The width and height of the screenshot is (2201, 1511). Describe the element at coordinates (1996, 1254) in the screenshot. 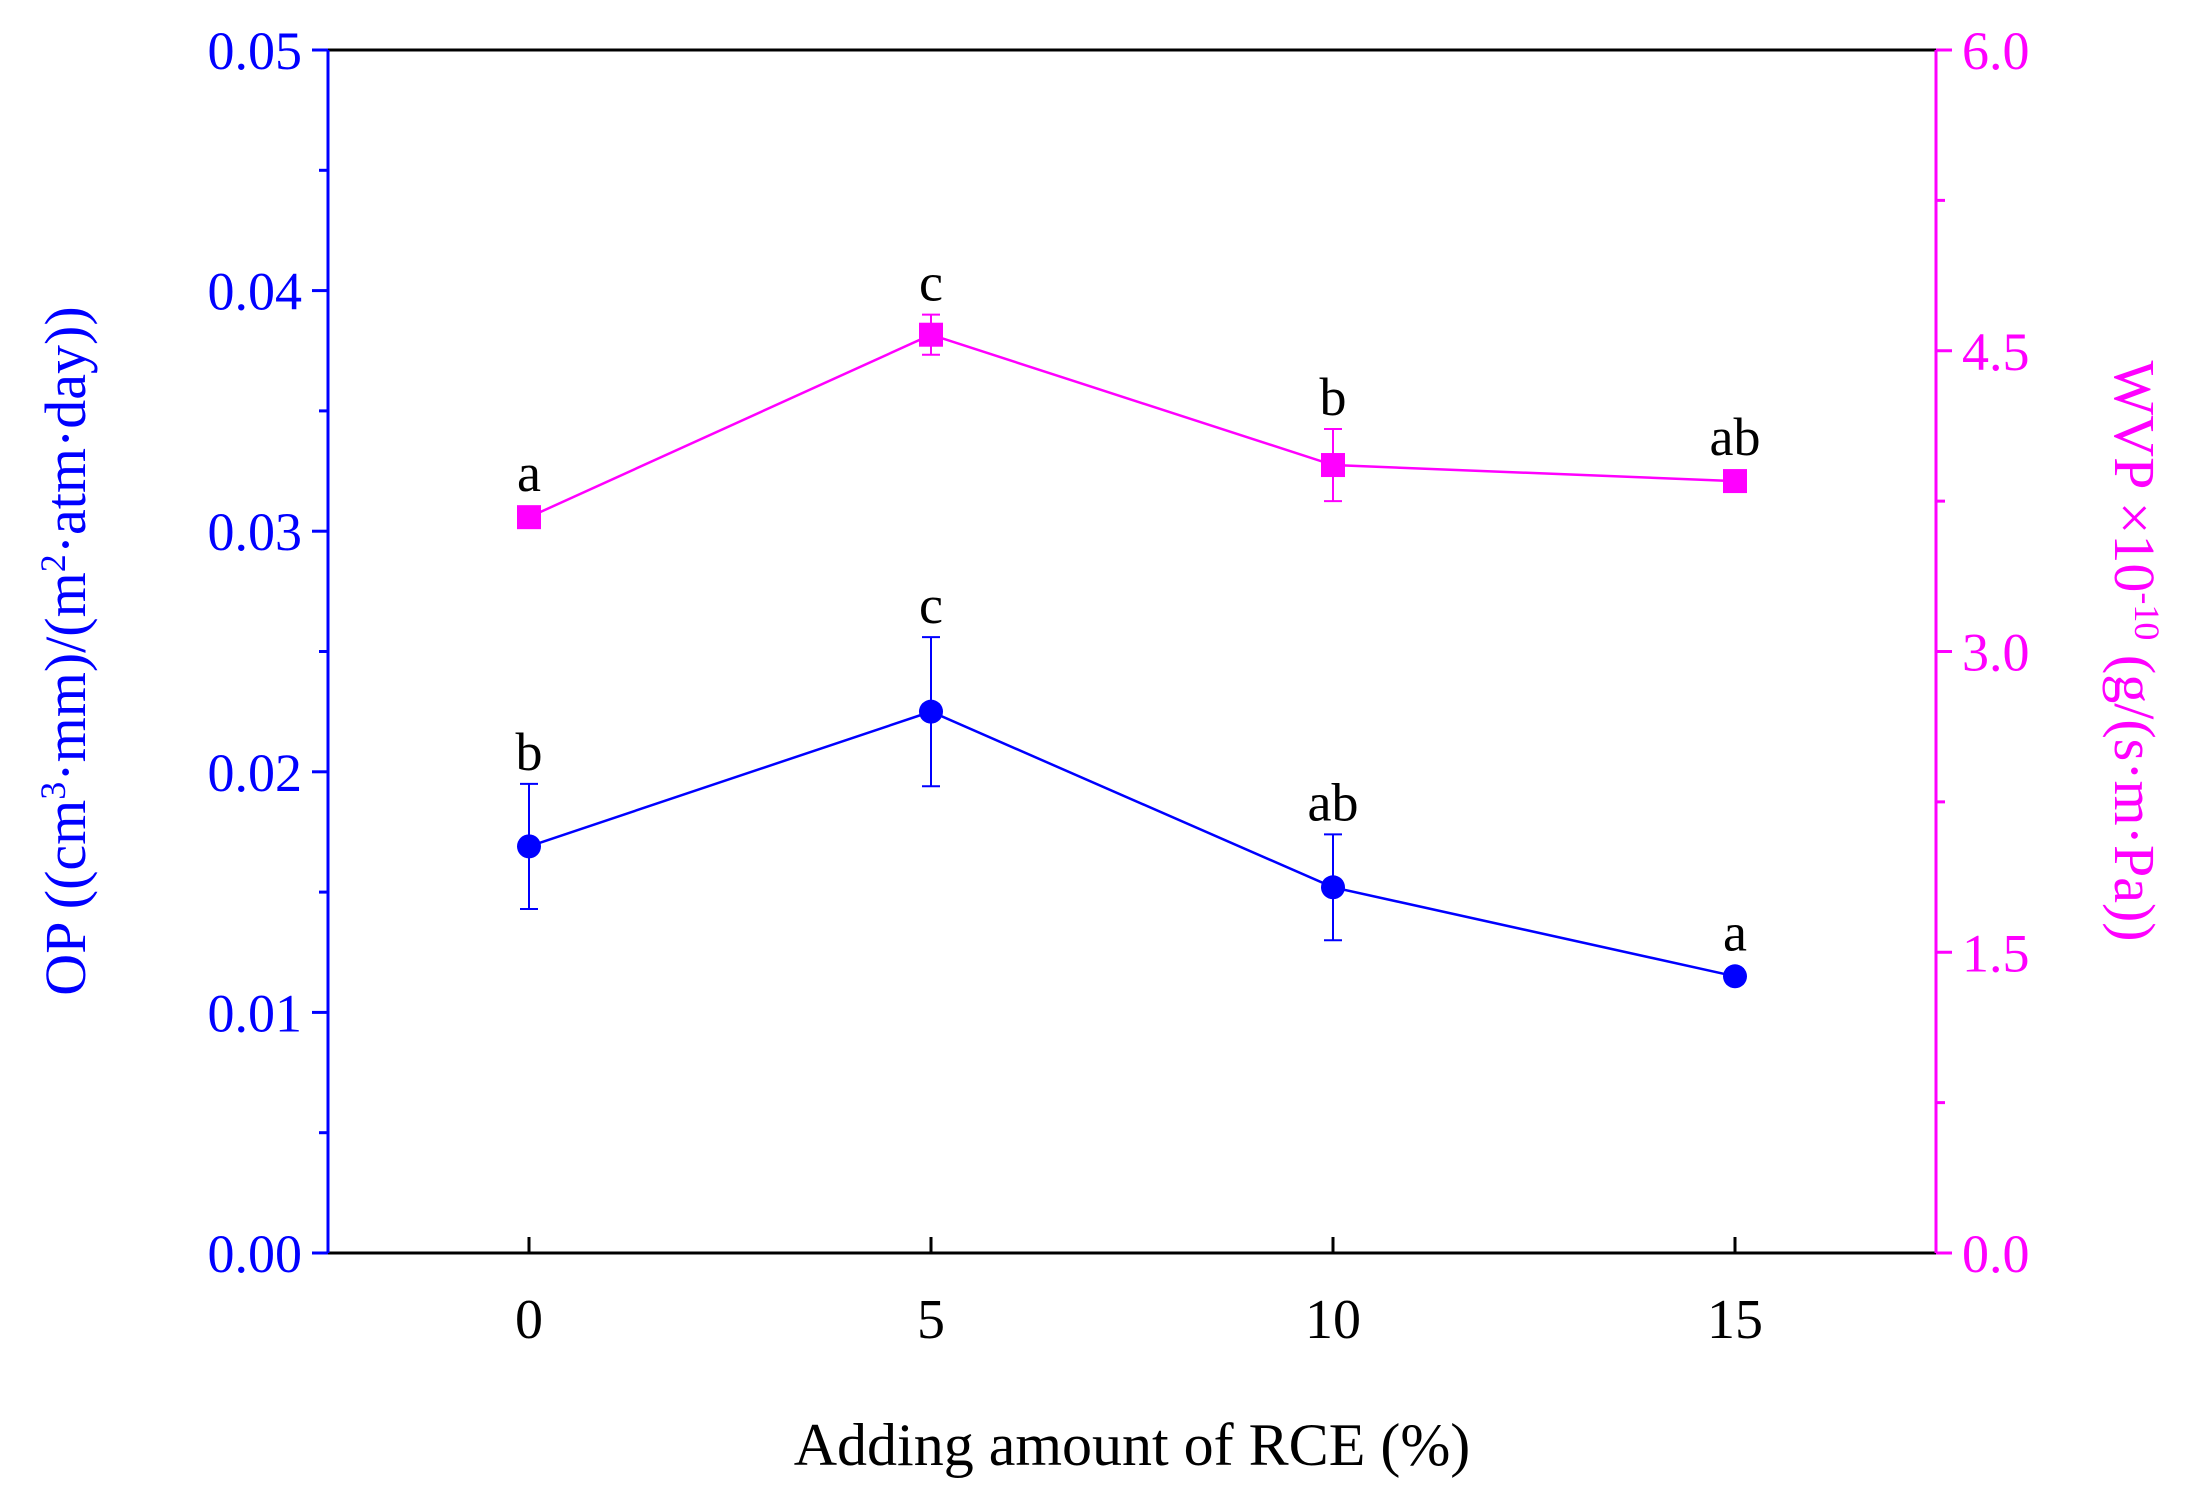

I see `right-tick-label: 0.0` at that location.